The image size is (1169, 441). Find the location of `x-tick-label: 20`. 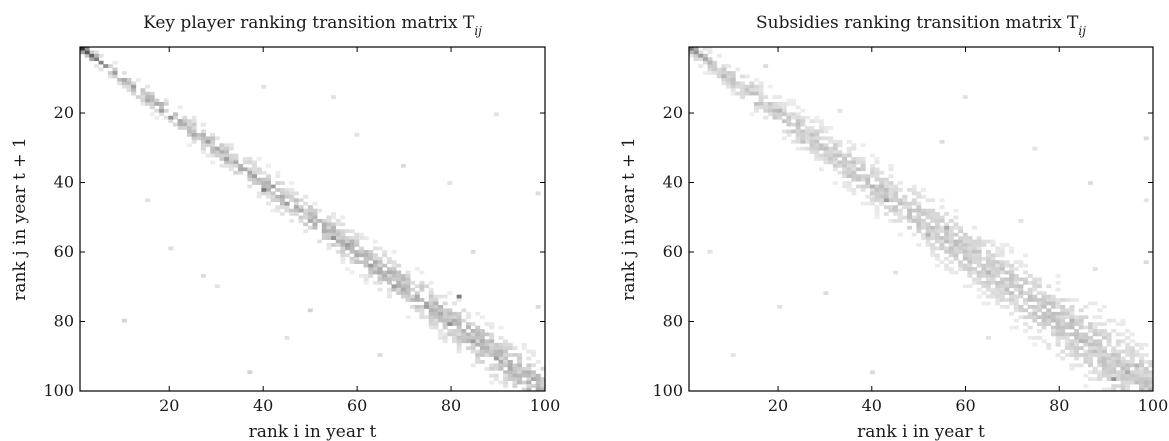

x-tick-label: 20 is located at coordinates (169, 405).